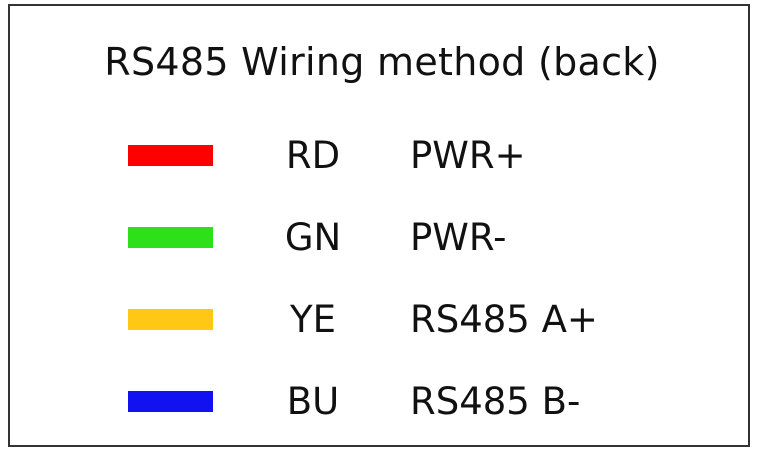 This screenshot has height=454, width=764. I want to click on wire-code: GN, so click(313, 237).